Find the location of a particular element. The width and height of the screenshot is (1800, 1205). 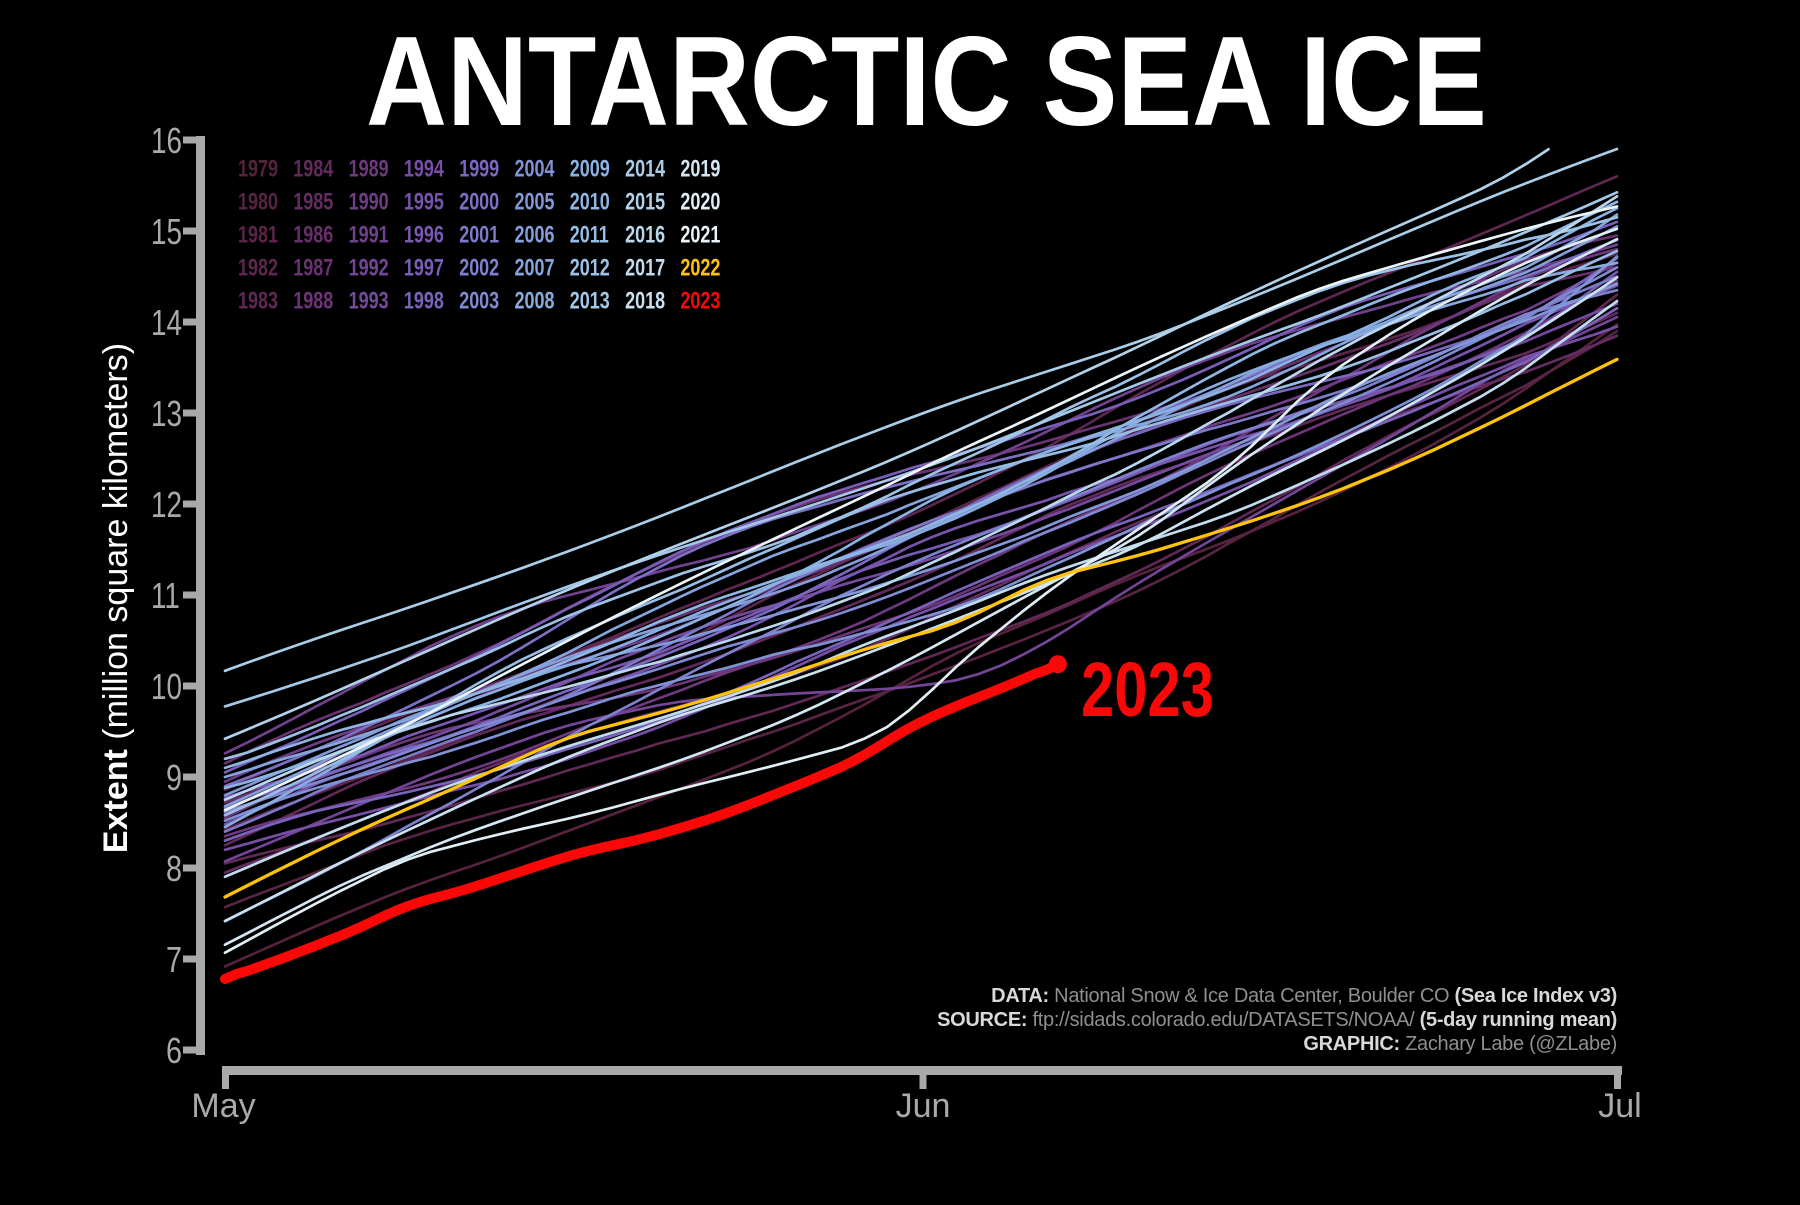

svg-text: 11 is located at coordinates (165, 596).